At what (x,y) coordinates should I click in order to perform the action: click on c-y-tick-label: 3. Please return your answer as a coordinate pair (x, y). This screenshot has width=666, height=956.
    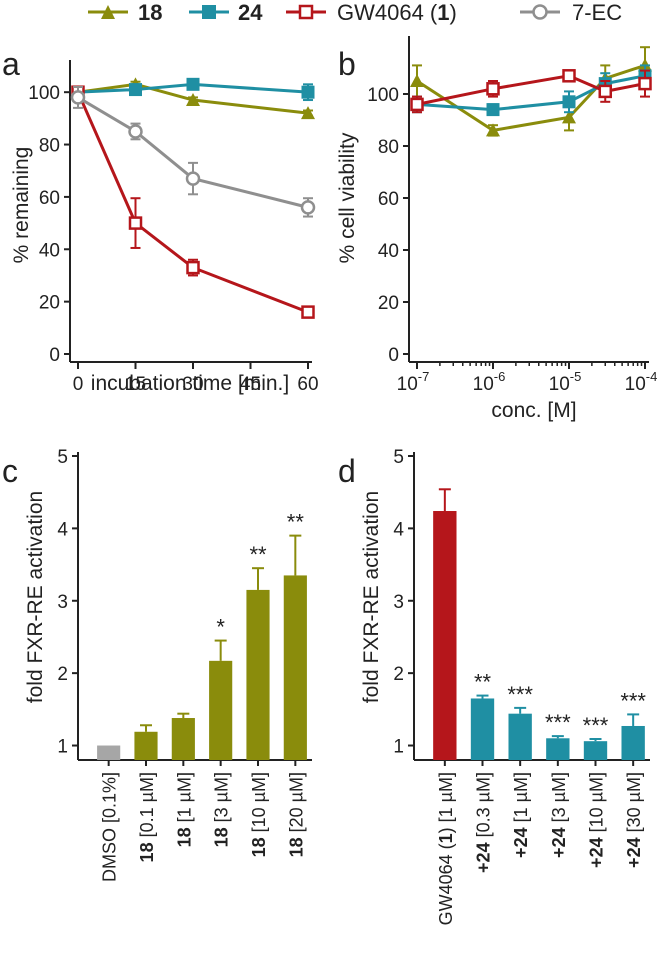
    Looking at the image, I should click on (62, 602).